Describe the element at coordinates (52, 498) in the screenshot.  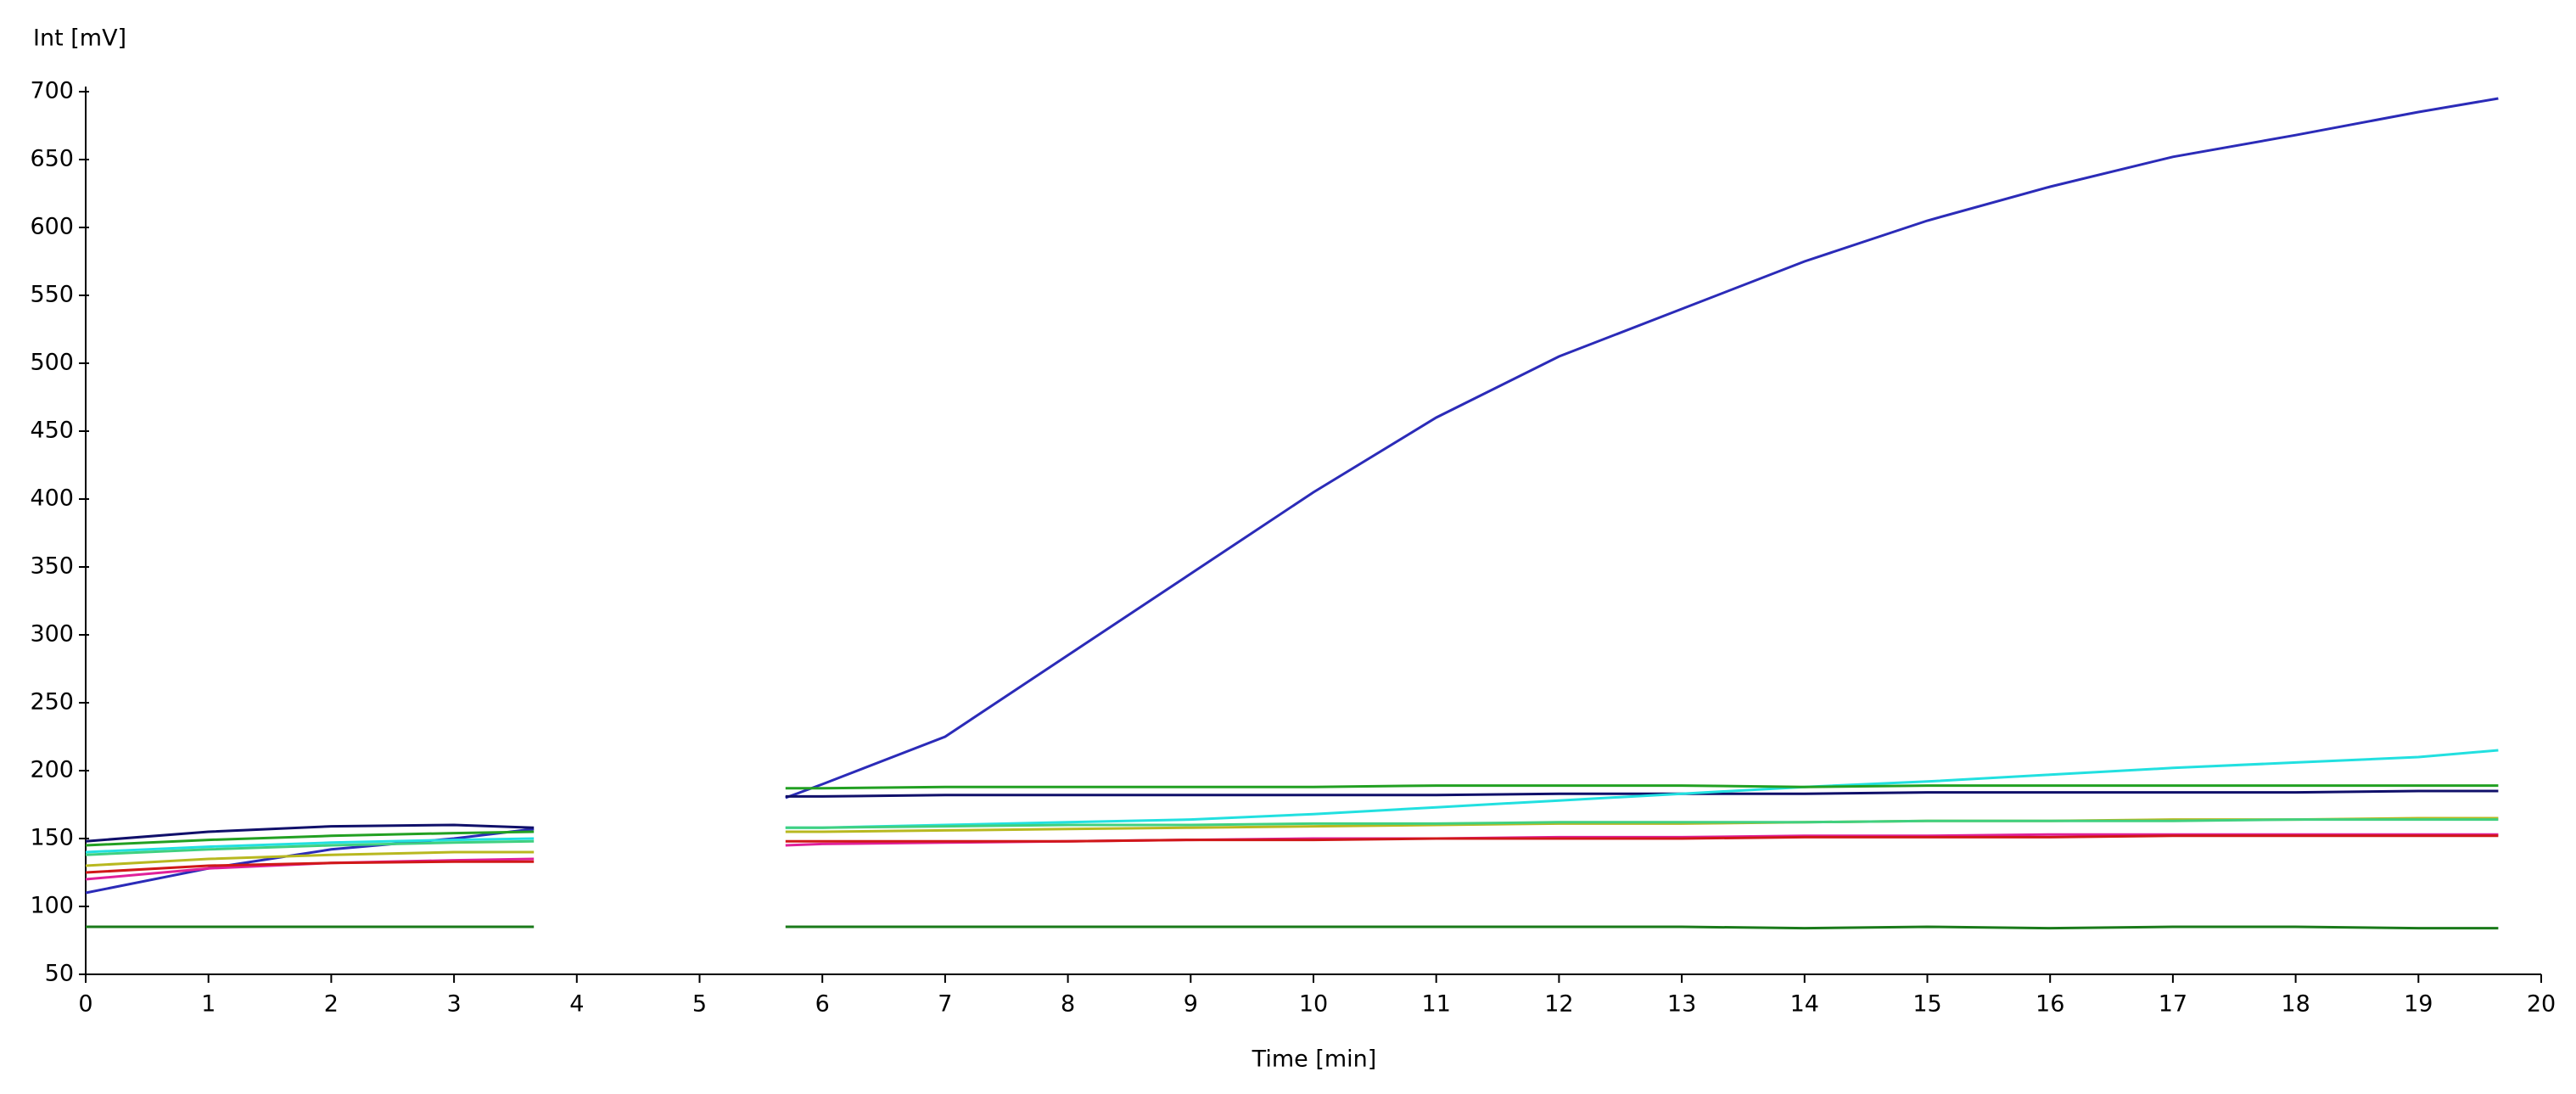
I see `y-tick-label: 400` at that location.